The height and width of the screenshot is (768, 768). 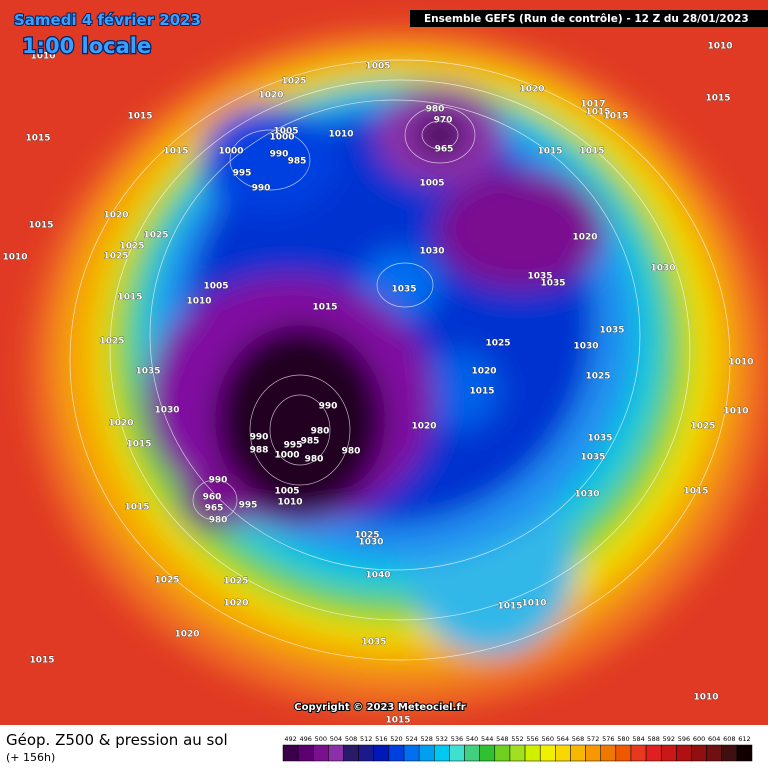 I want to click on isobar-label: 985, so click(x=297, y=162).